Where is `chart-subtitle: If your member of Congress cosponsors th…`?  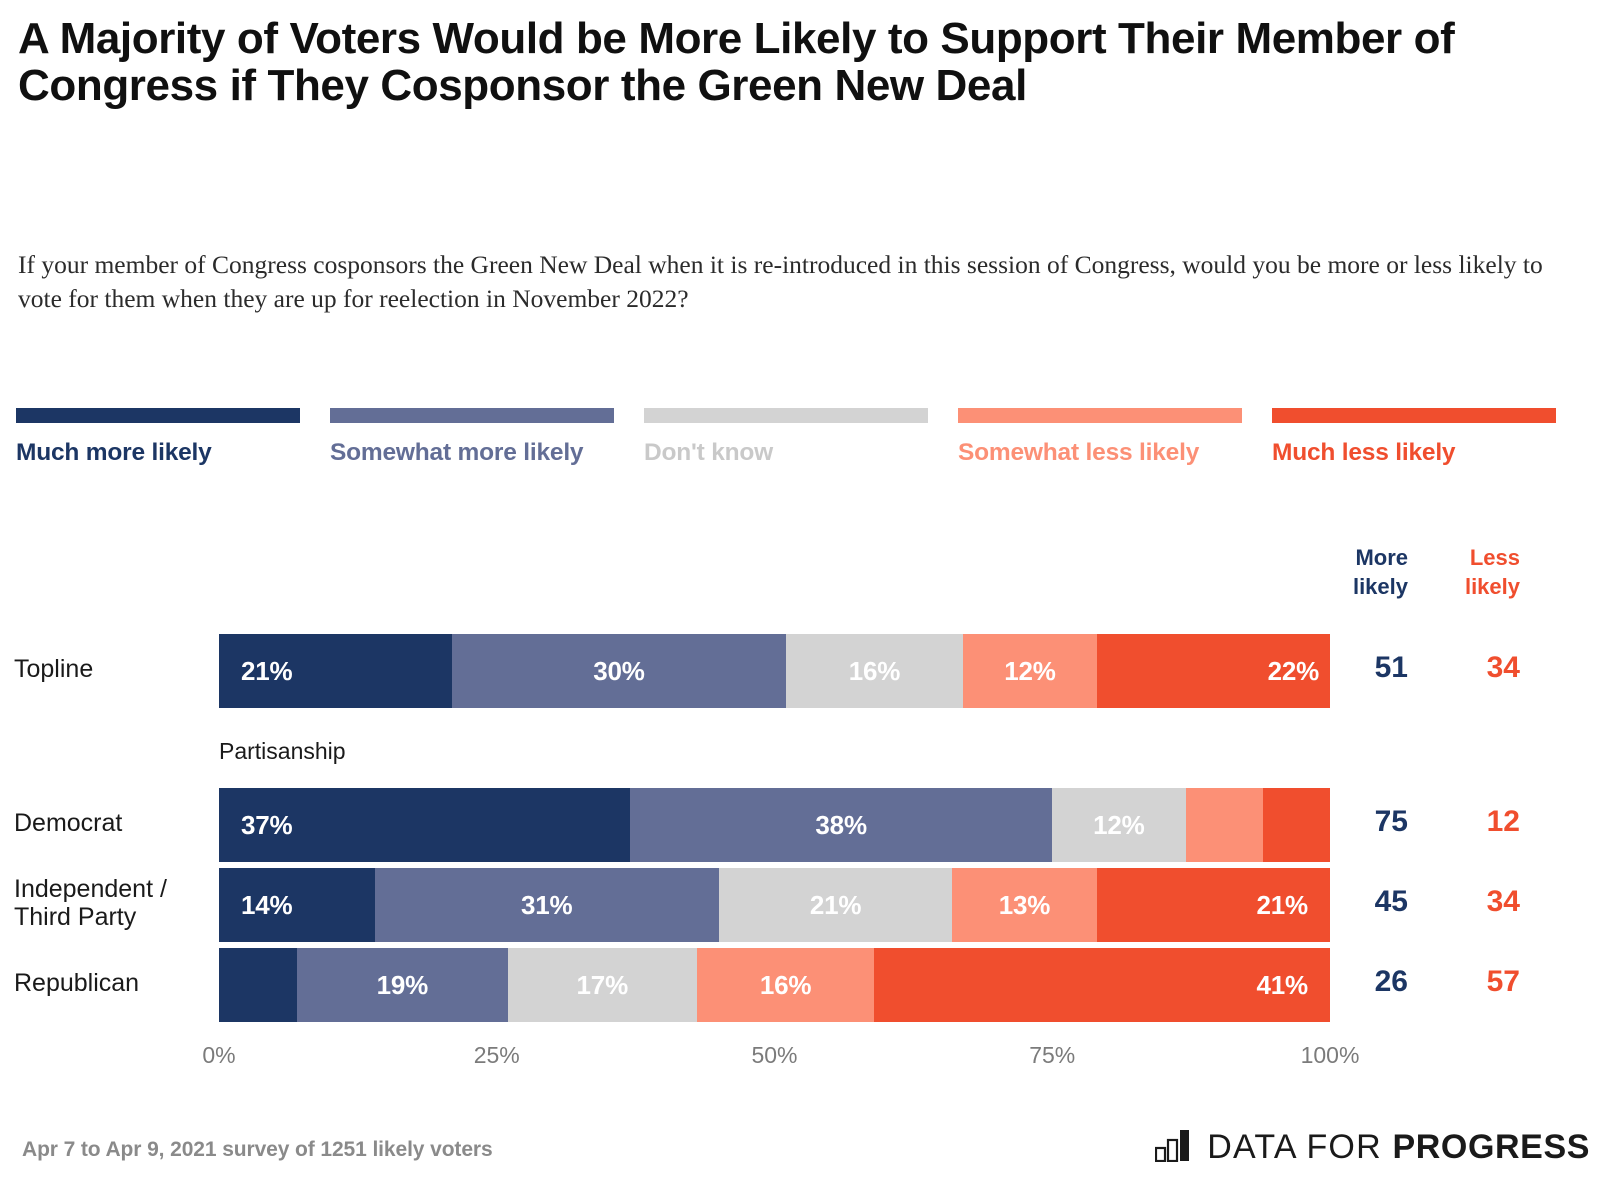
chart-subtitle: If your member of Congress cosponsors th… is located at coordinates (780, 282).